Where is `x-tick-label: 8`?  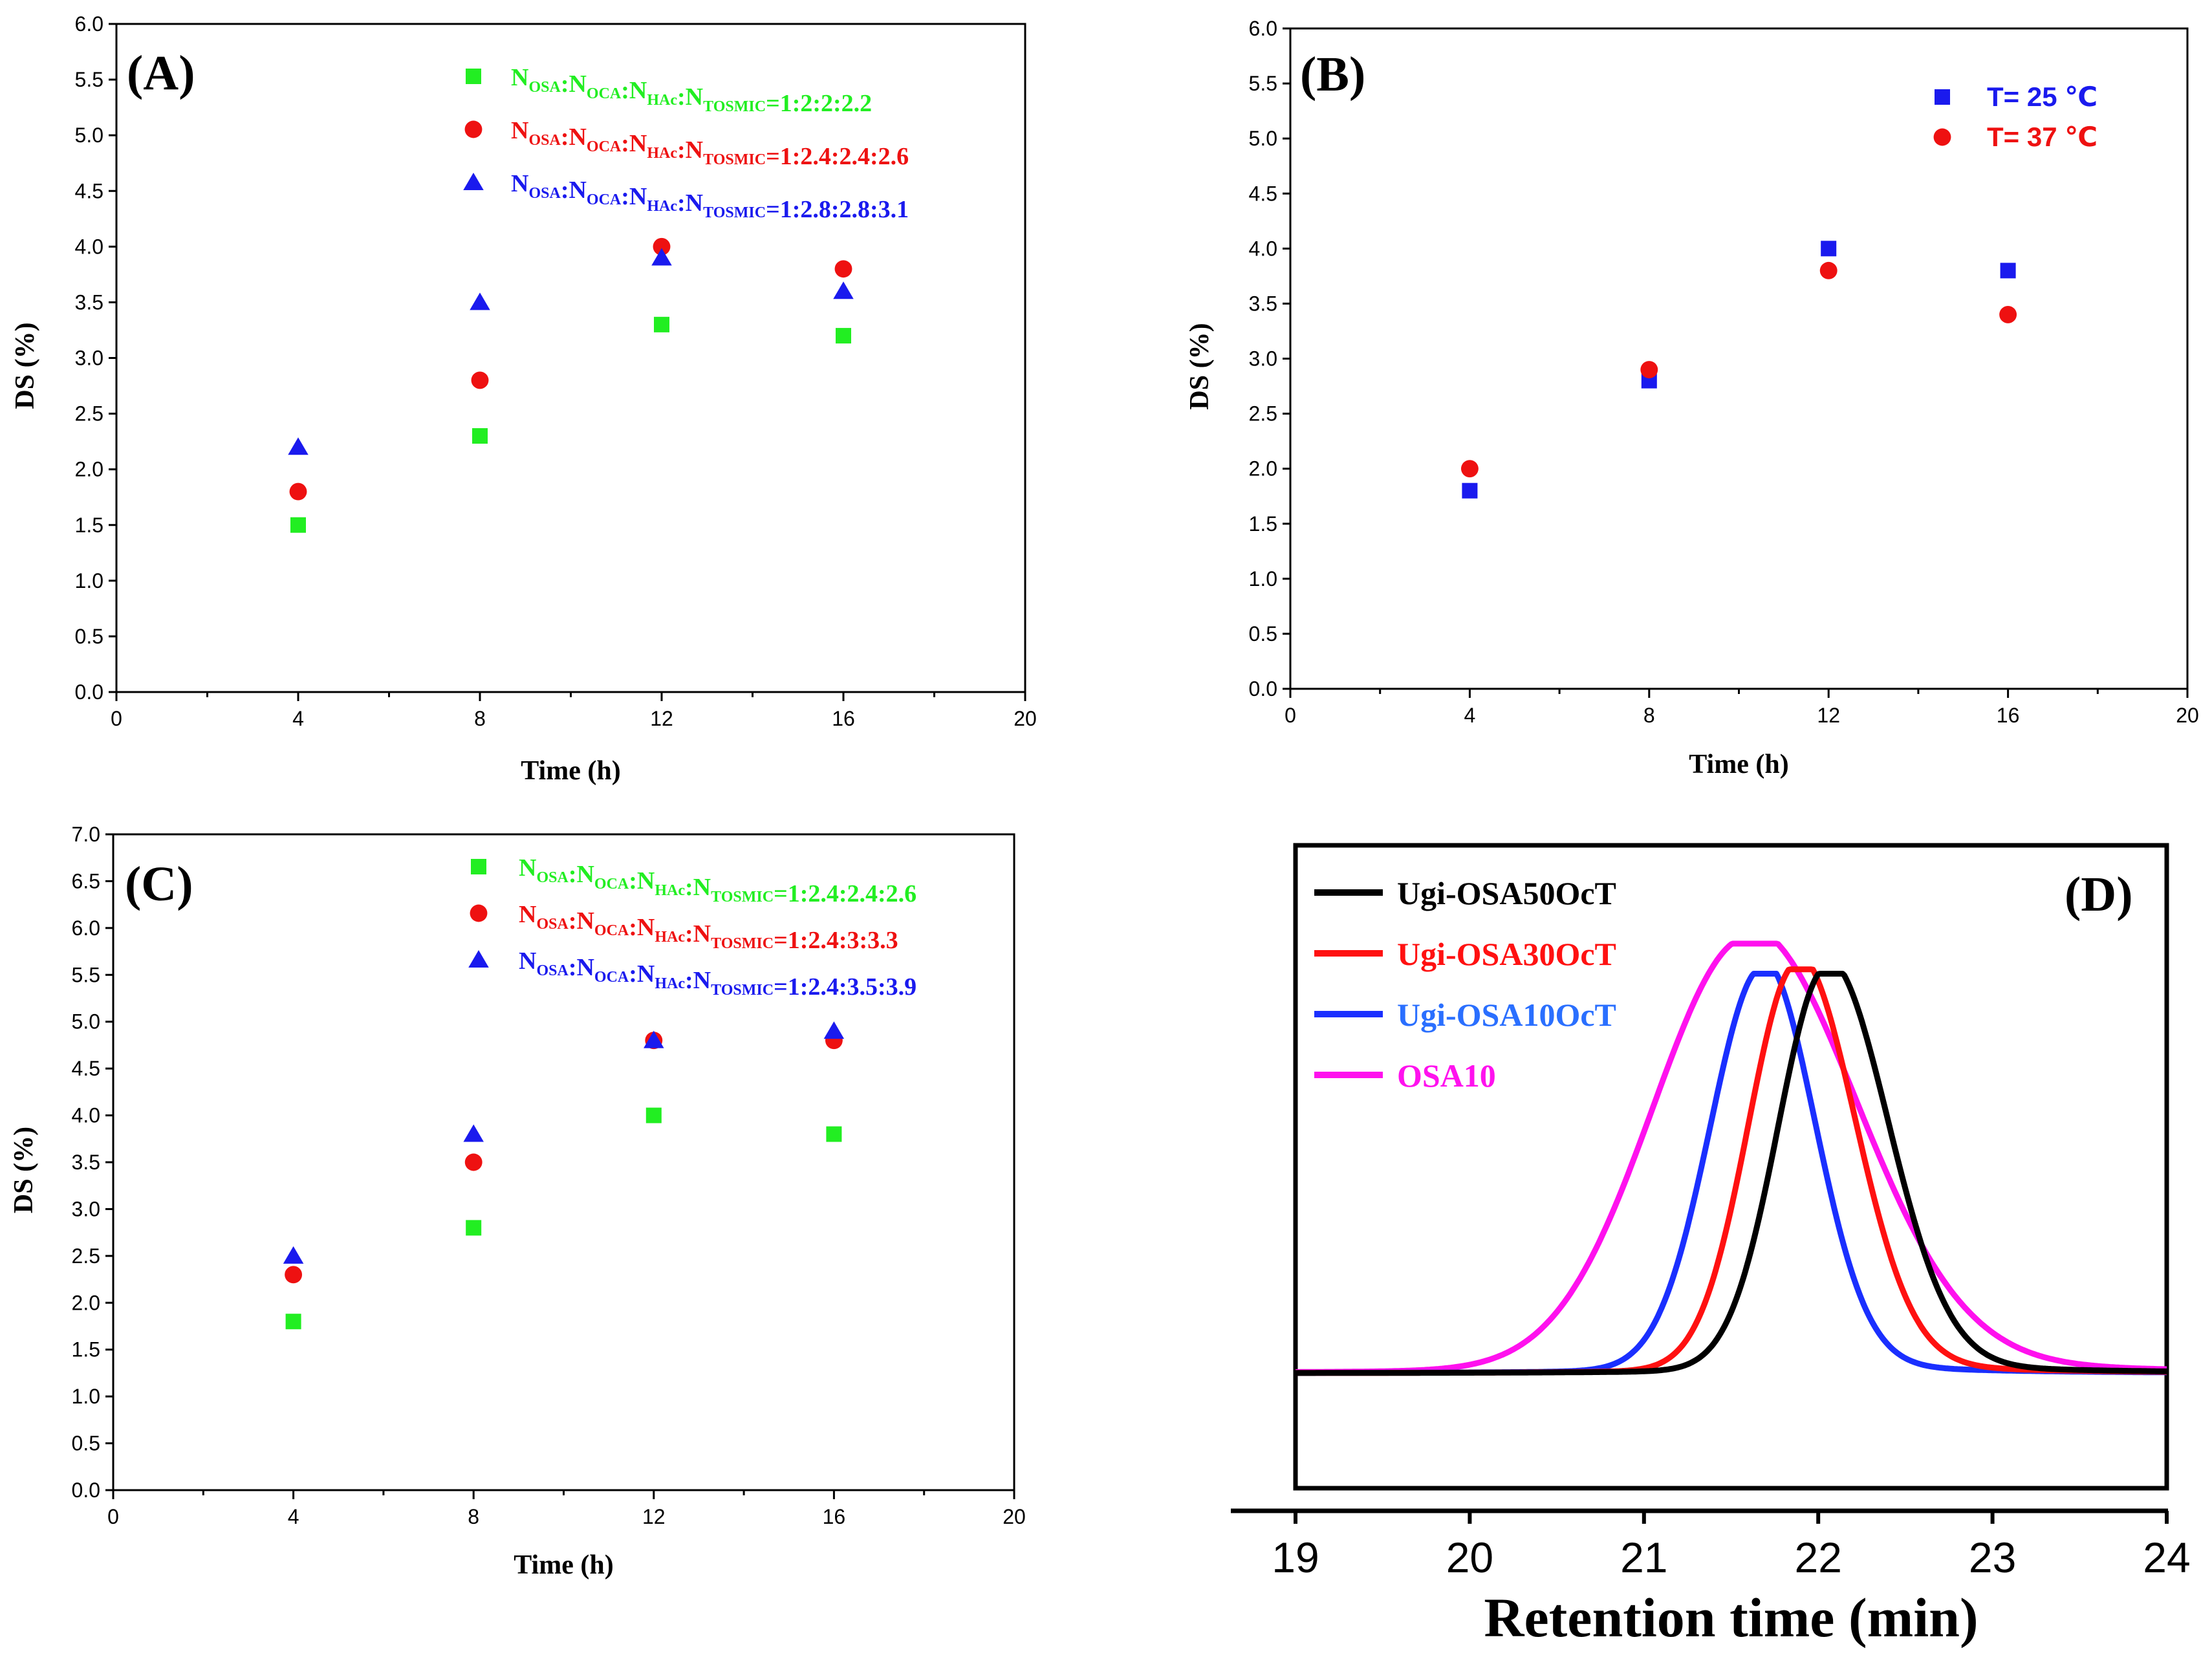
x-tick-label: 8 is located at coordinates (480, 719).